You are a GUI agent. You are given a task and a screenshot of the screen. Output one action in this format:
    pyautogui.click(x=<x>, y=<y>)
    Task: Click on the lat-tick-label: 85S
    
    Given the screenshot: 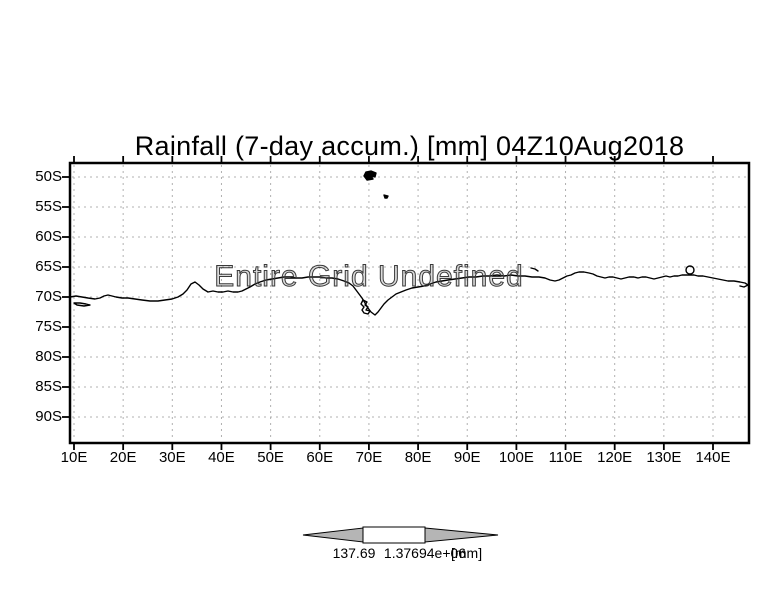 What is the action you would take?
    pyautogui.click(x=48, y=386)
    